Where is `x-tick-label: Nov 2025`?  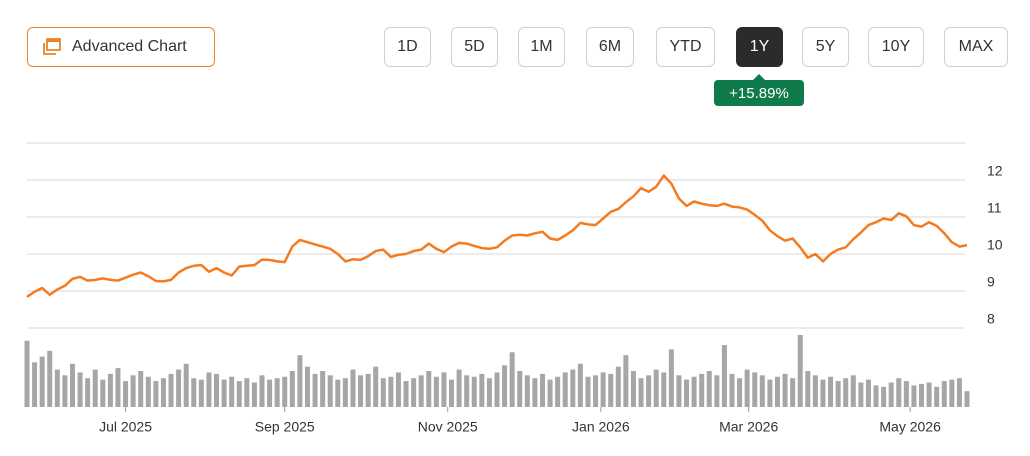
x-tick-label: Nov 2025 is located at coordinates (448, 427).